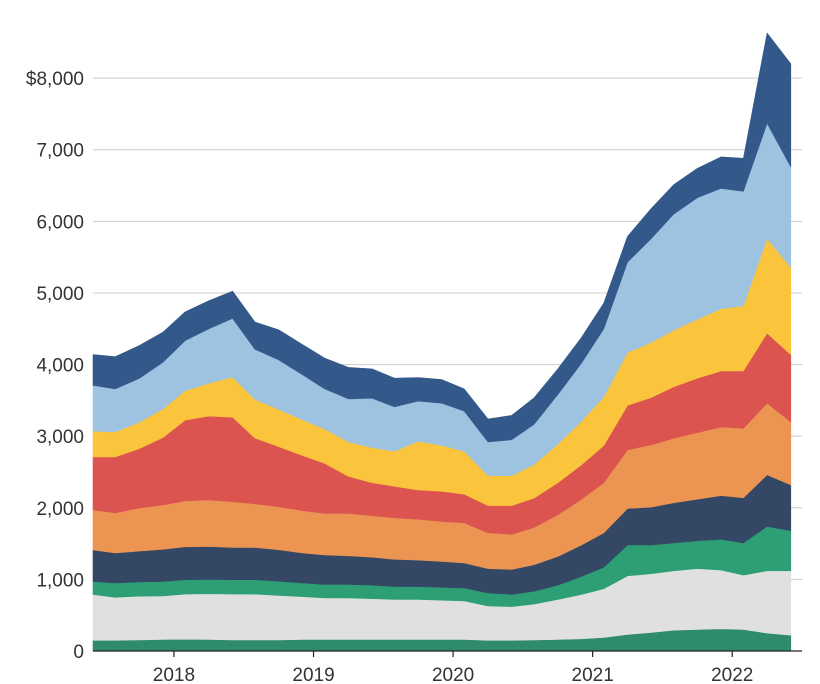  What do you see at coordinates (78, 652) in the screenshot?
I see `y-tick-label-0: 0` at bounding box center [78, 652].